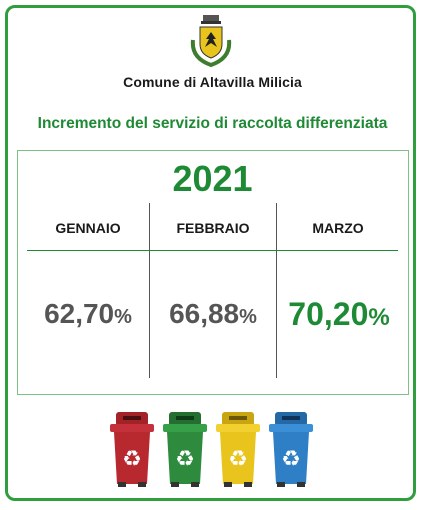 Image resolution: width=425 pixels, height=510 pixels. I want to click on blue-recycle-bin-icon: ♻, so click(291, 449).